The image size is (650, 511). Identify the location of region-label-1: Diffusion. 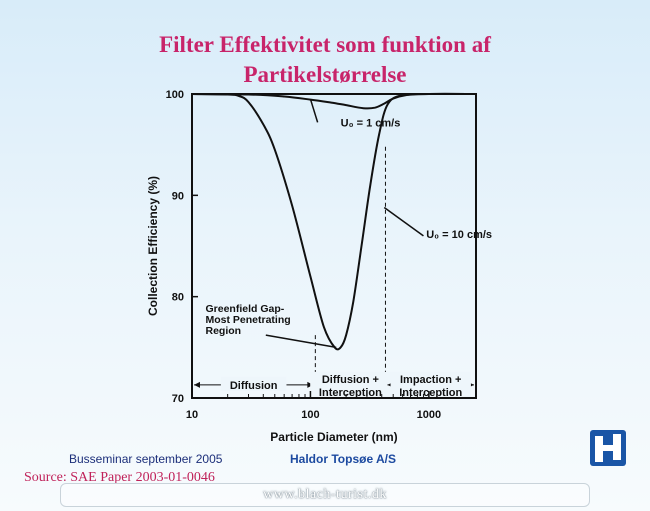
(254, 386).